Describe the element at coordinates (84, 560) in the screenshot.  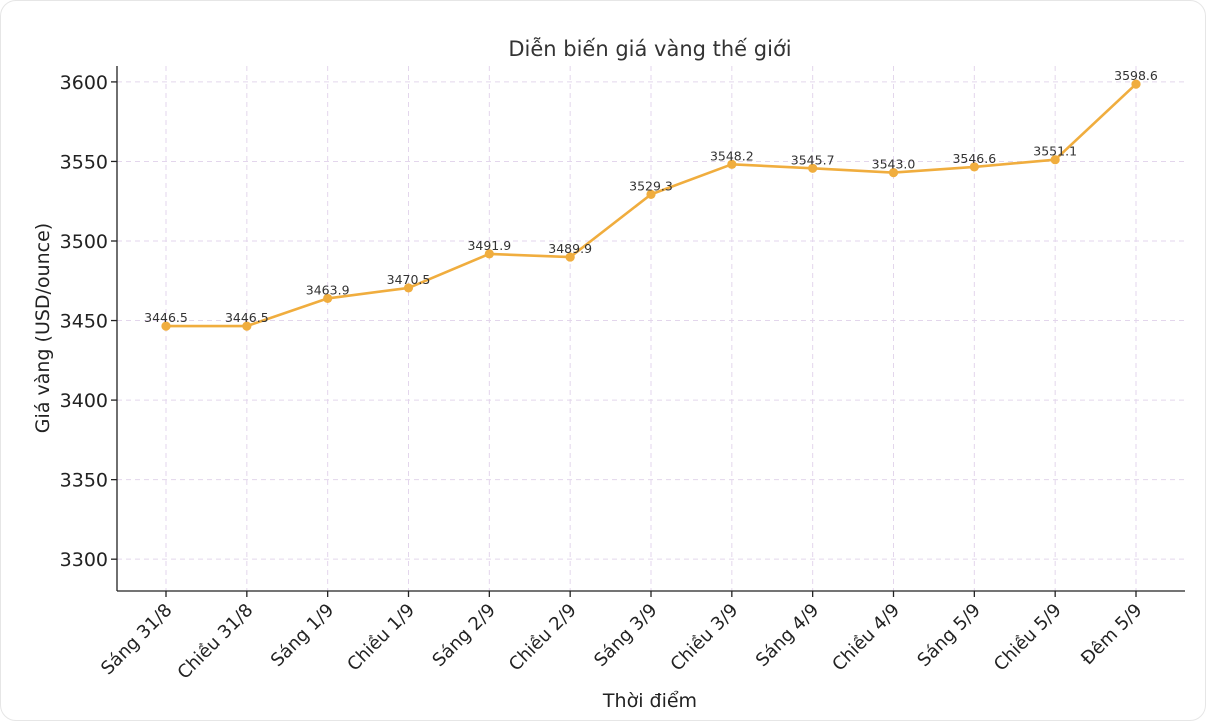
I see `y-tick-label: 3300` at that location.